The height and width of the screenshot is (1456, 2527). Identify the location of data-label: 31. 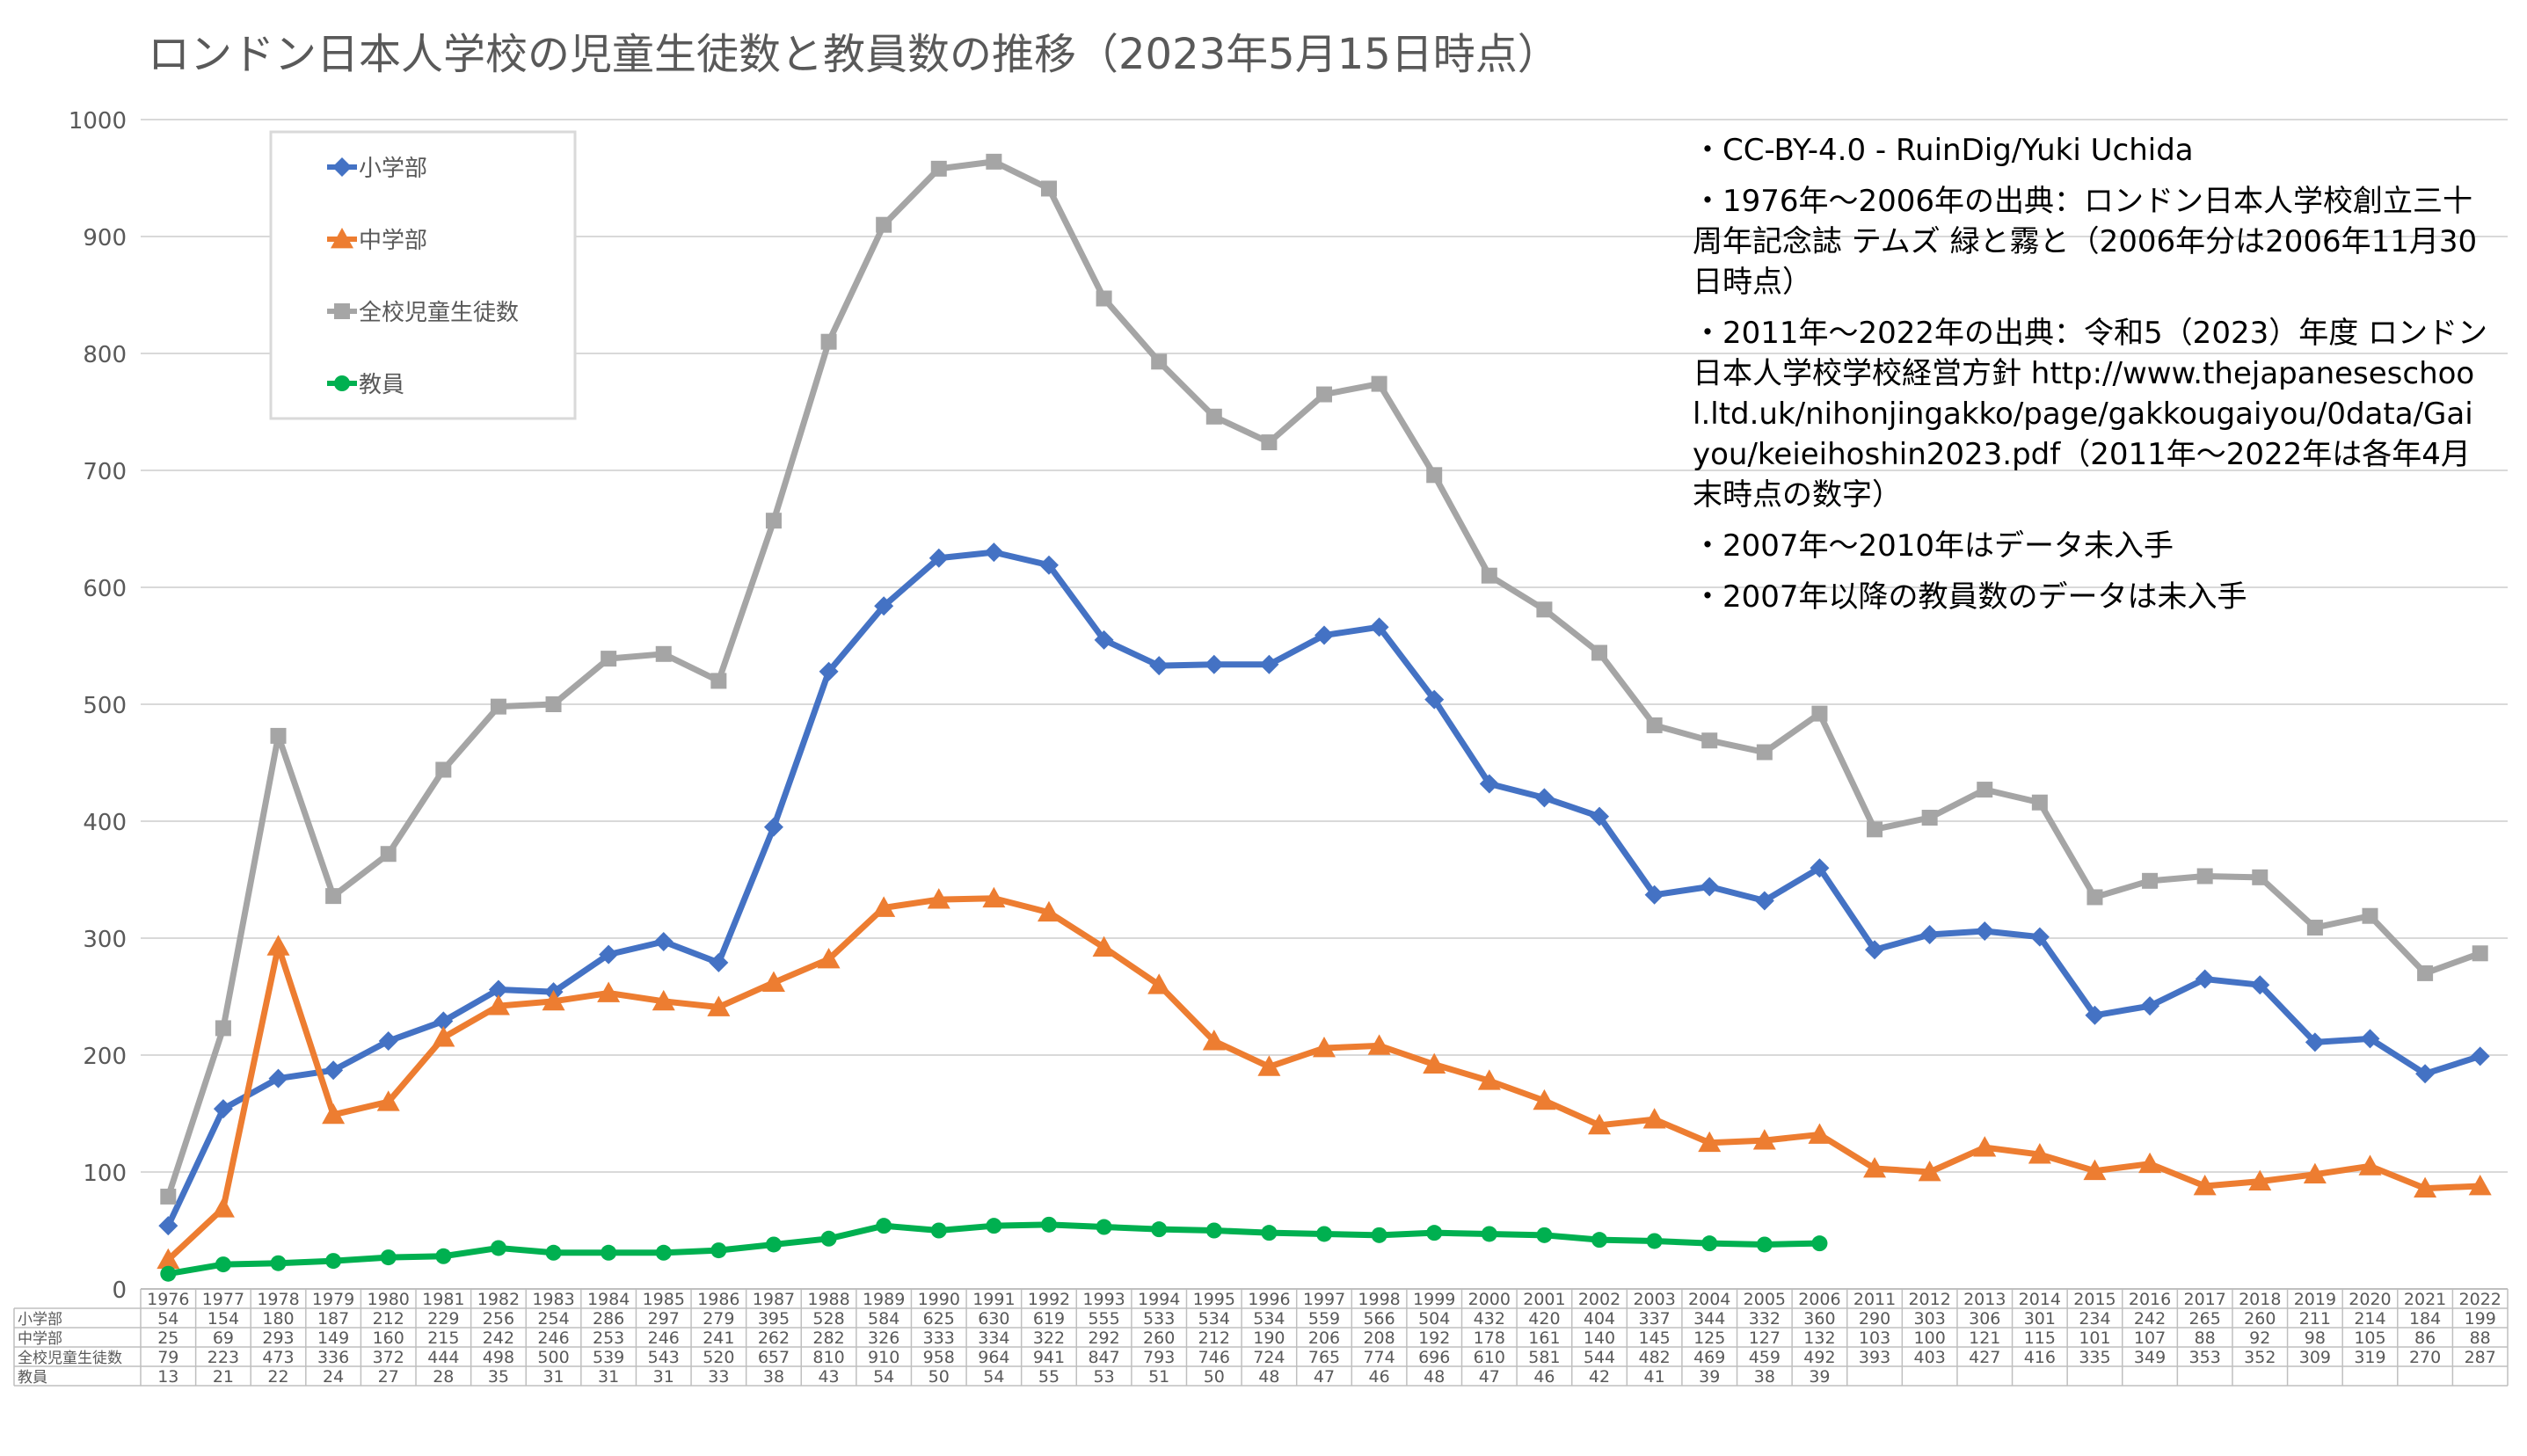
(663, 1377).